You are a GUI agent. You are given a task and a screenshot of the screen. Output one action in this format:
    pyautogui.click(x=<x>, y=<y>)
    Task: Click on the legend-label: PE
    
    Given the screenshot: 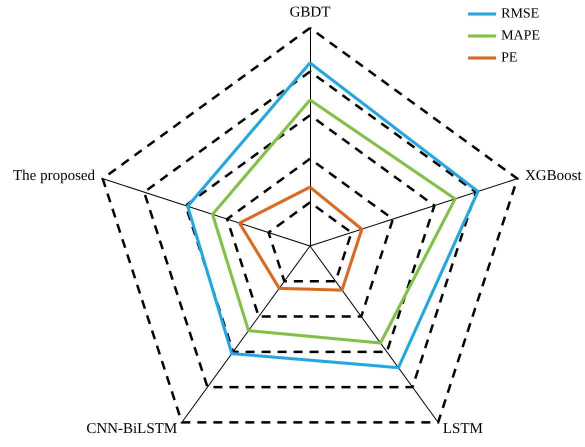 What is the action you would take?
    pyautogui.click(x=509, y=58)
    